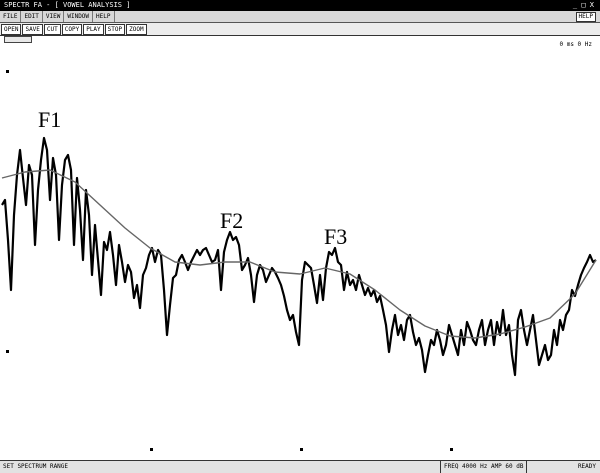 This screenshot has width=600, height=473. What do you see at coordinates (7, 71) in the screenshot?
I see `top-axis-marker` at bounding box center [7, 71].